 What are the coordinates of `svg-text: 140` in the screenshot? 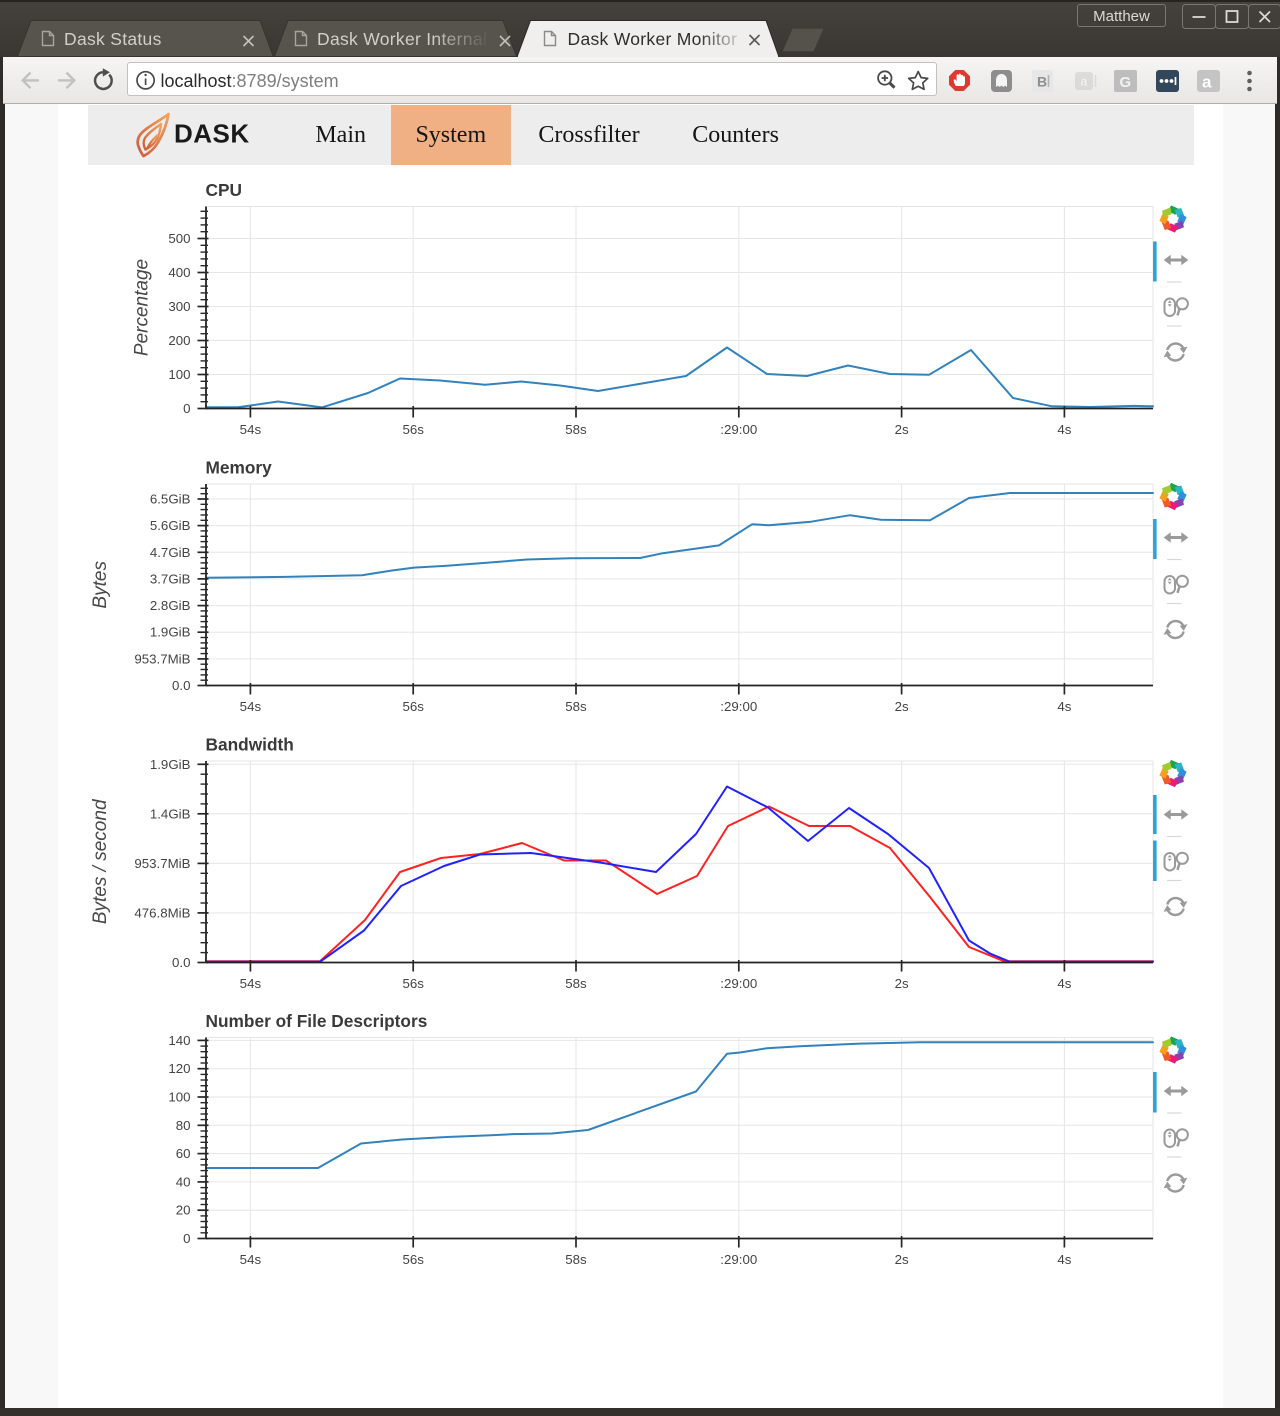 It's located at (179, 1040).